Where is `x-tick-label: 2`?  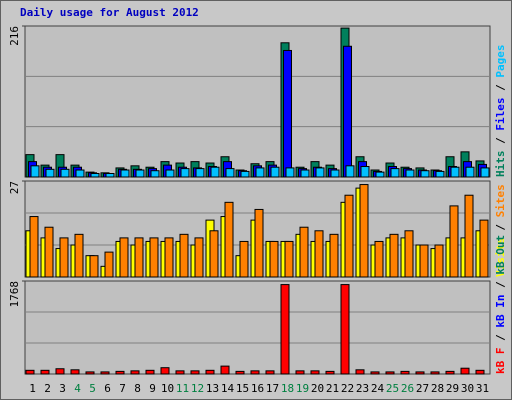
x-tick-label: 2 is located at coordinates (47, 388).